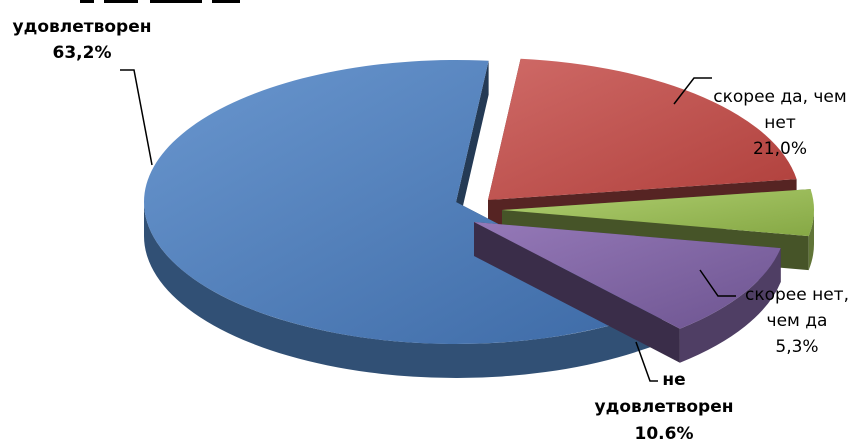 This screenshot has height=441, width=862. Describe the element at coordinates (160, 1) in the screenshot. I see `cropped-text-fragment` at that location.